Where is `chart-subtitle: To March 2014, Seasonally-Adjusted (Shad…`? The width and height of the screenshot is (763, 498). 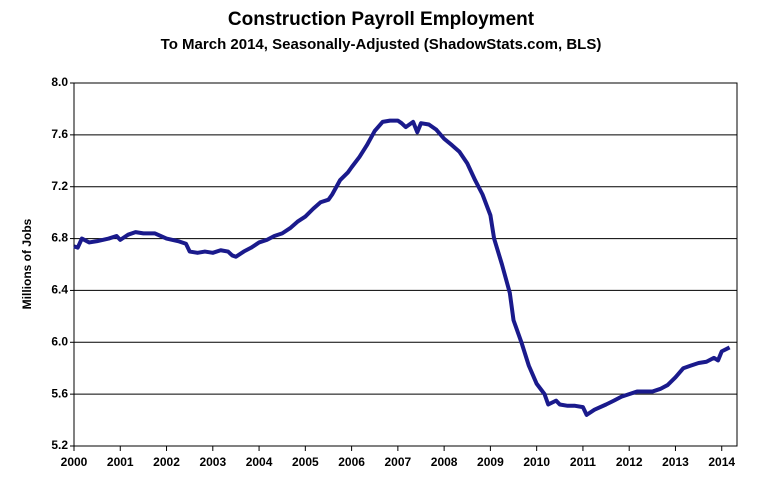
chart-subtitle: To March 2014, Seasonally-Adjusted (Shad… is located at coordinates (381, 44).